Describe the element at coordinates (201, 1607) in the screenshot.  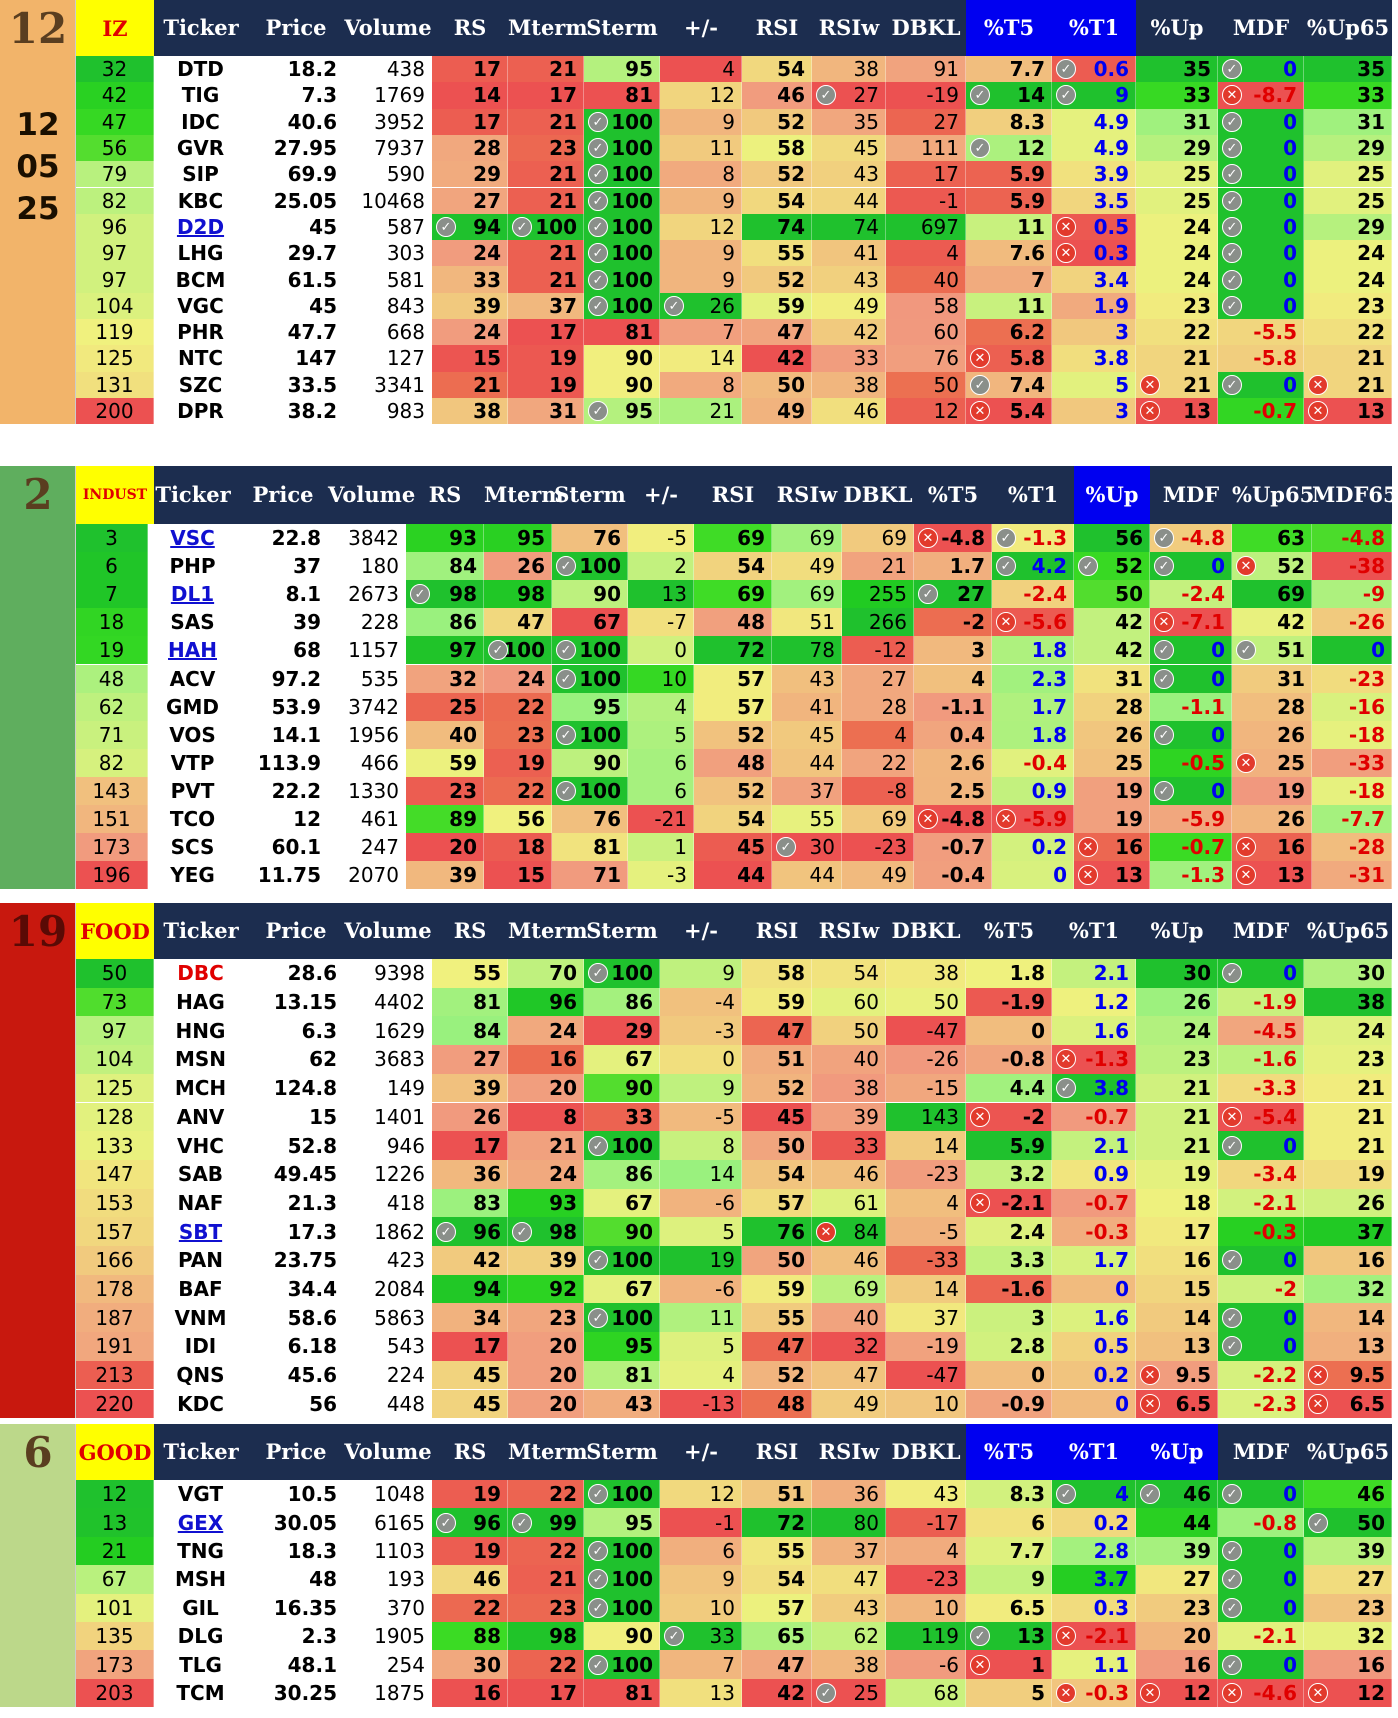
I see `ticker-symbol: GIL` at that location.